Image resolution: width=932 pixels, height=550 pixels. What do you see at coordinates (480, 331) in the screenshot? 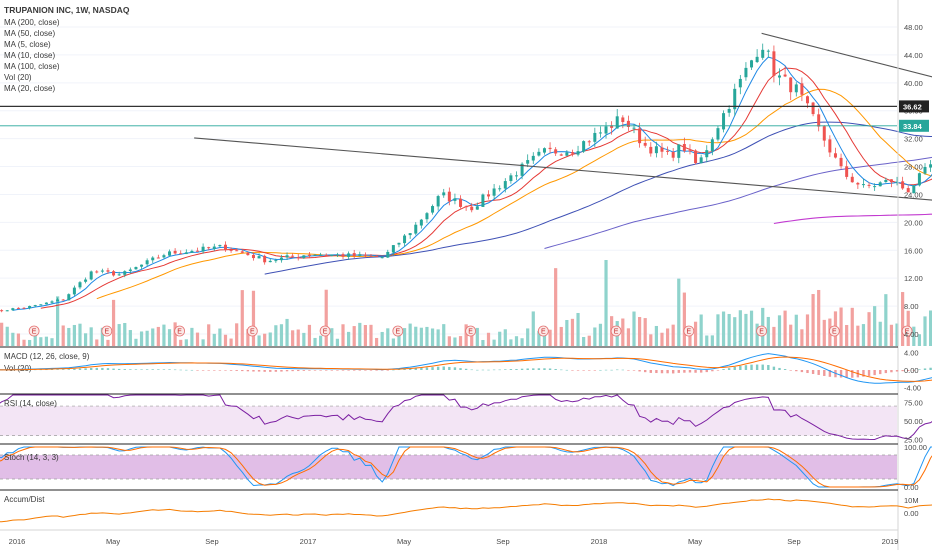
I see `earnings-markers: EEEEEEEEEEEEEEEE` at bounding box center [480, 331].